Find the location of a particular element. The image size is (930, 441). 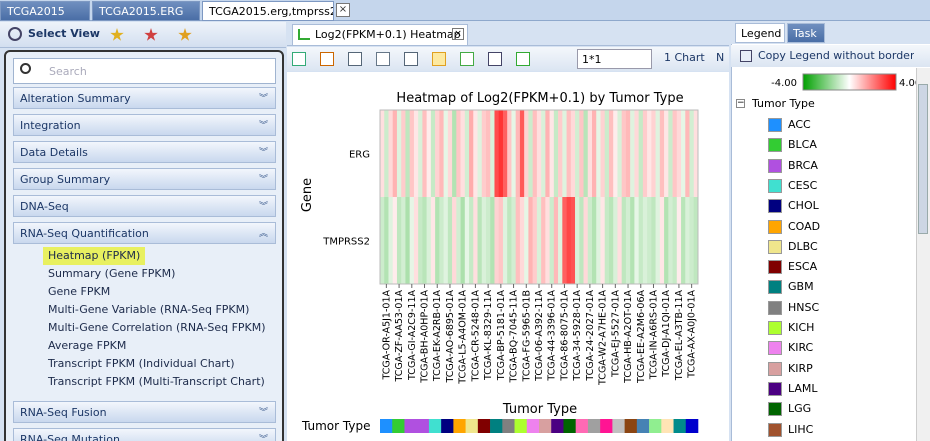

chart-count: 1 Chart is located at coordinates (684, 57).